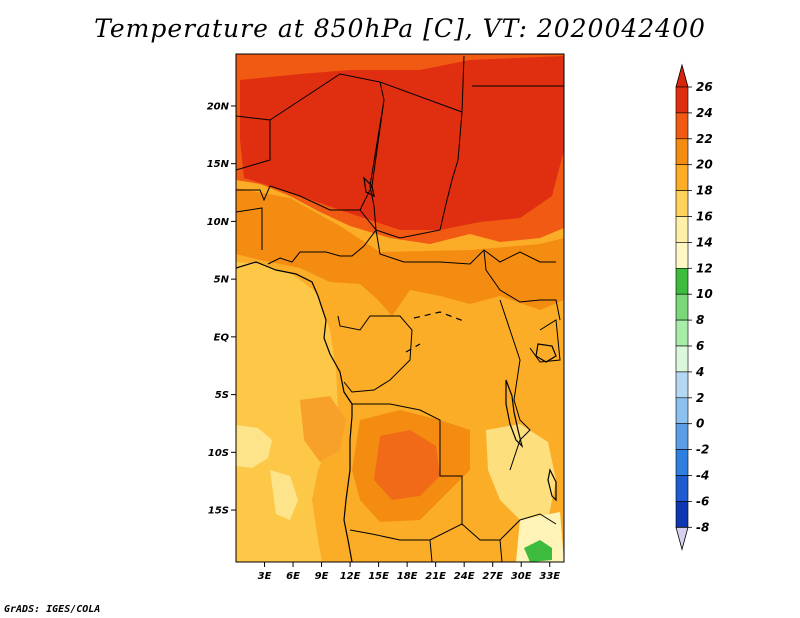  Describe the element at coordinates (704, 242) in the screenshot. I see `colorbar-label: 14` at that location.